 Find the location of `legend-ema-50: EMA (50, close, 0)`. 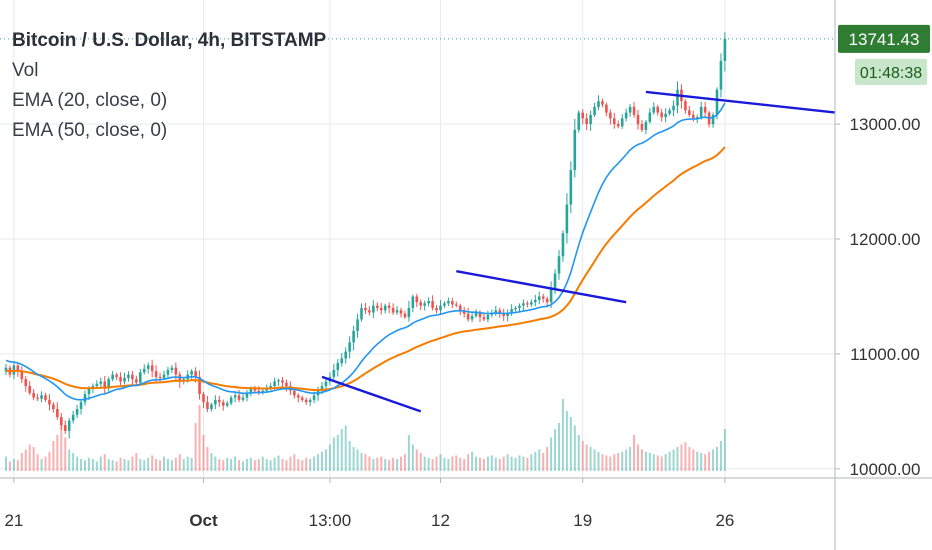

legend-ema-50: EMA (50, close, 0) is located at coordinates (90, 130).